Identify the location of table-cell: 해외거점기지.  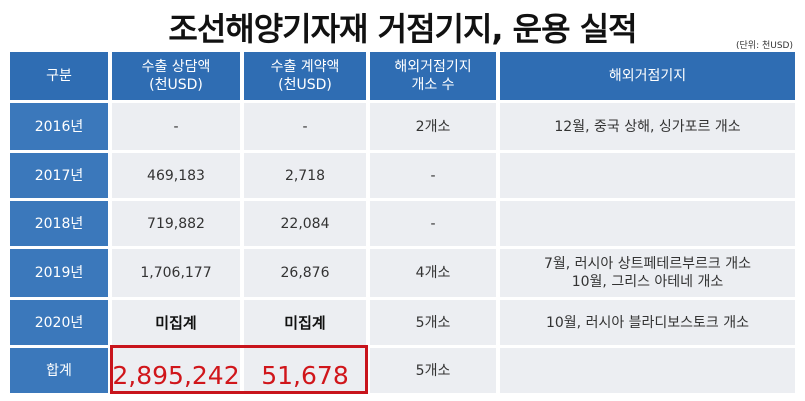
(647, 76).